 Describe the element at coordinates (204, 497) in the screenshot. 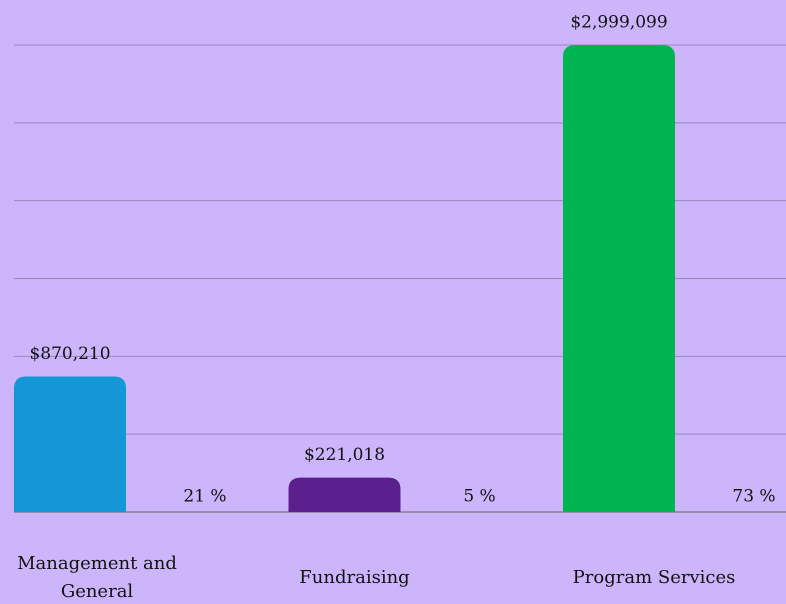

I see `percent-label: 21 %` at that location.